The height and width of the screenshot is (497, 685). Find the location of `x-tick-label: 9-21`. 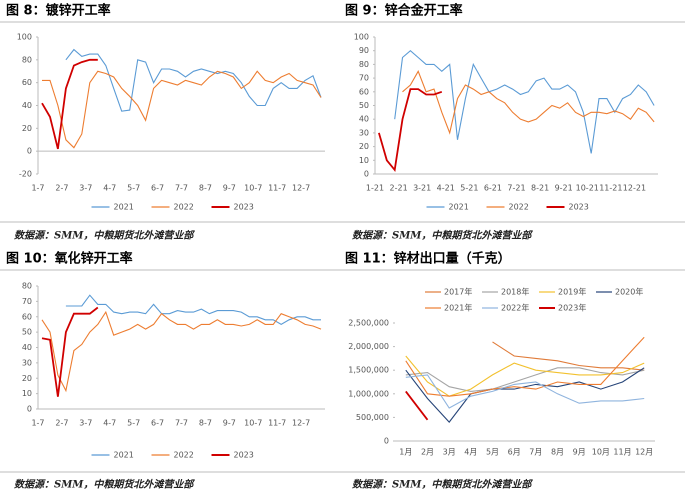

x-tick-label: 9-21 is located at coordinates (564, 188).